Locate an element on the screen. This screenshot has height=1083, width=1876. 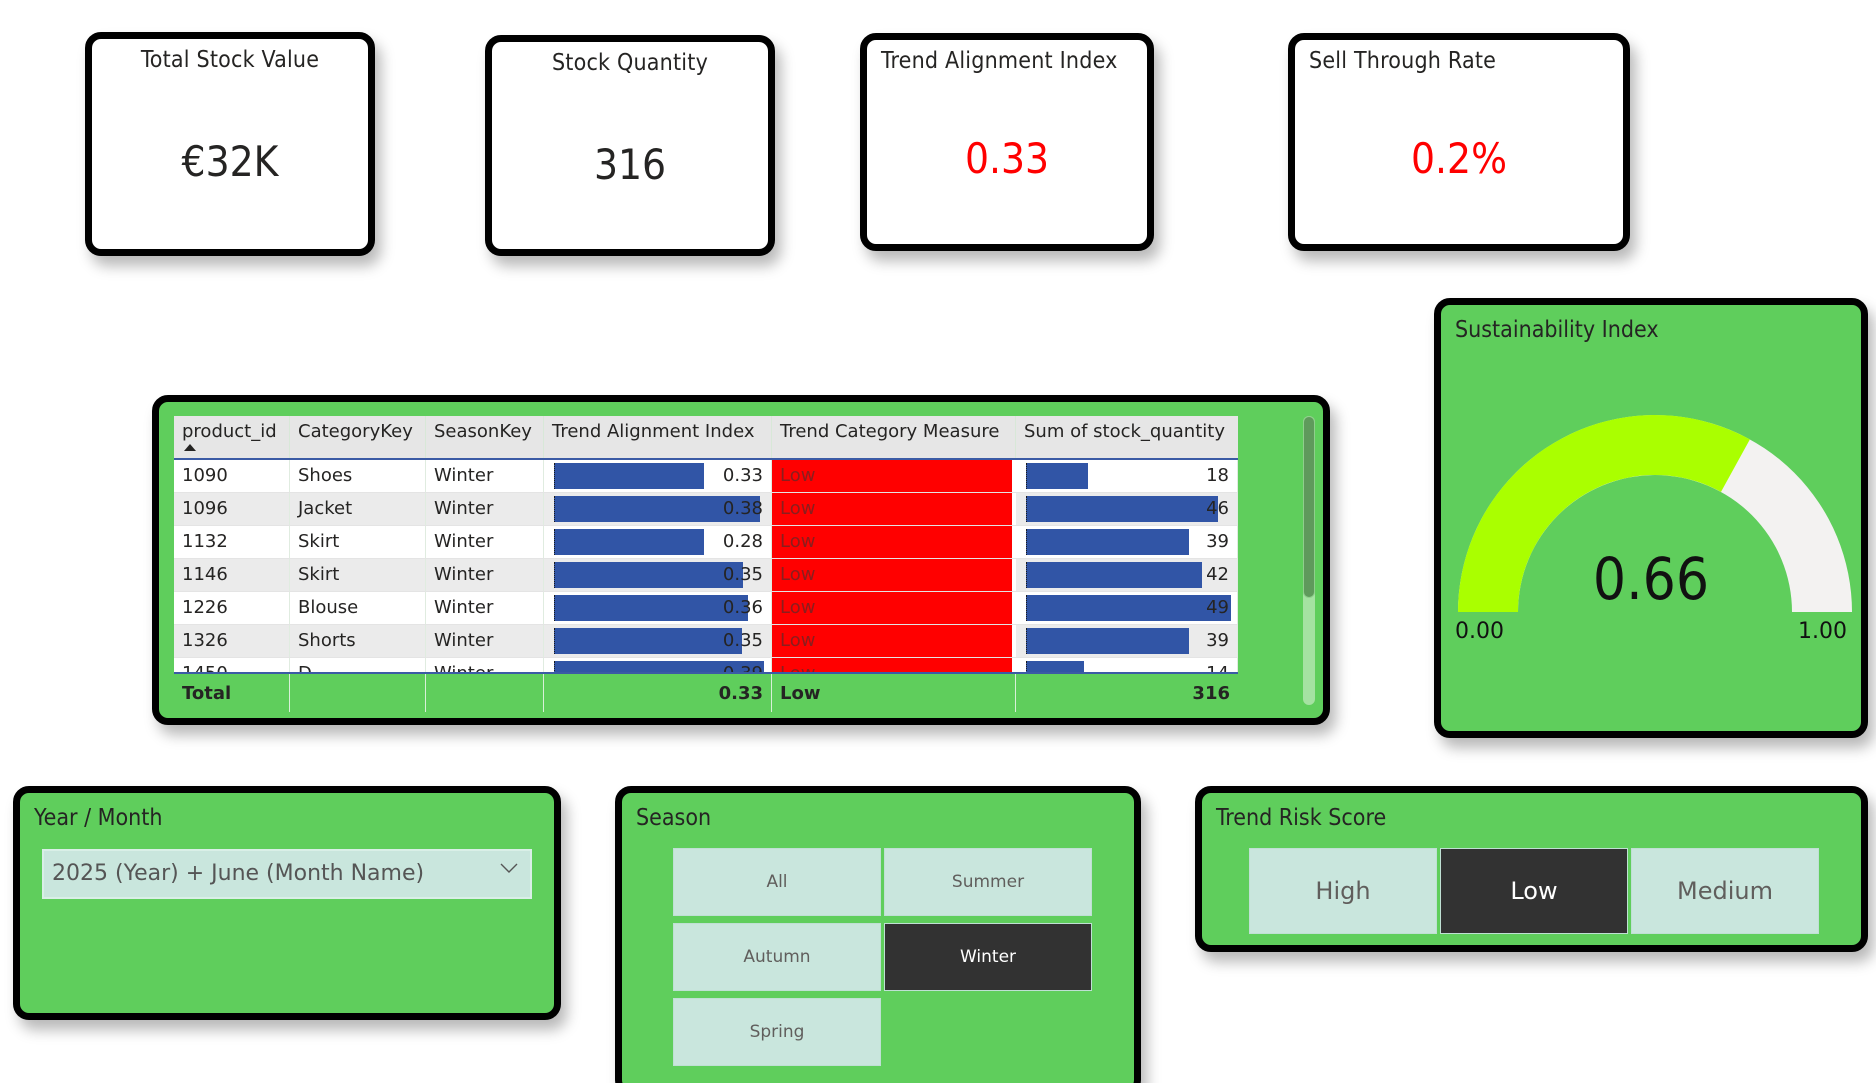
kpi-title: Sell Through Rate is located at coordinates (1403, 61).